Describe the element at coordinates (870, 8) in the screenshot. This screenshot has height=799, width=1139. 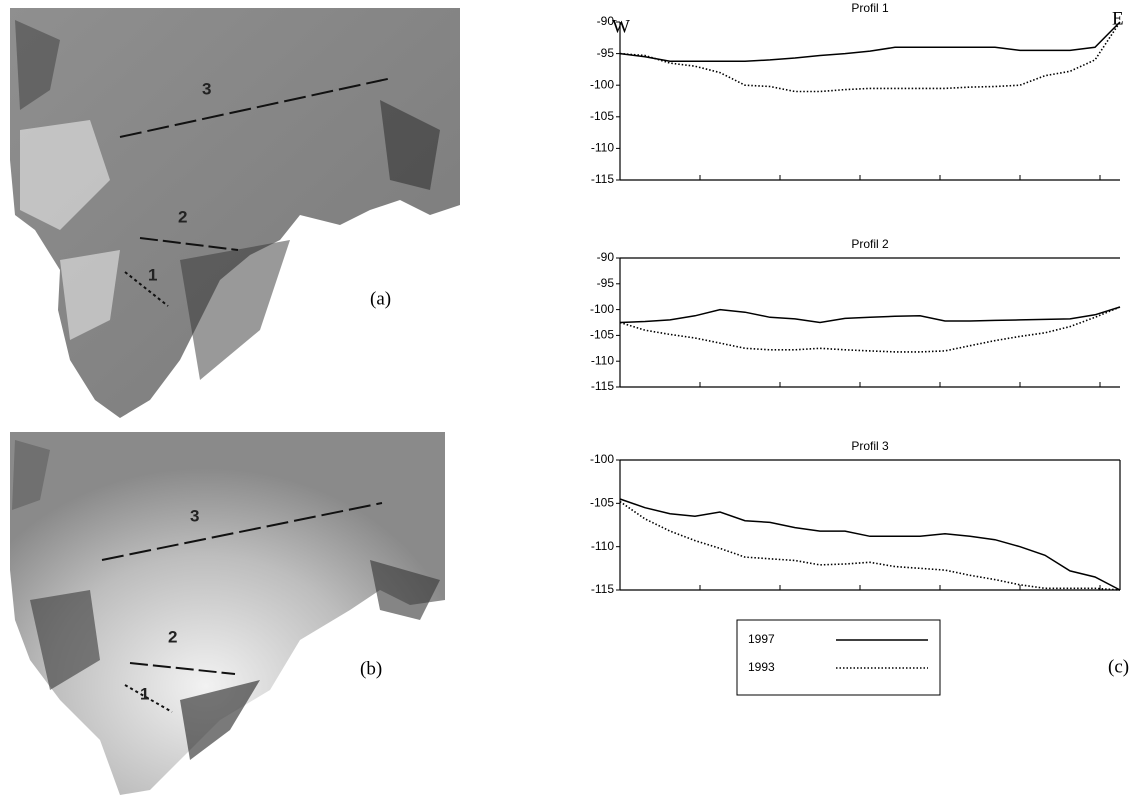
I see `chart-title: Profil 1` at that location.